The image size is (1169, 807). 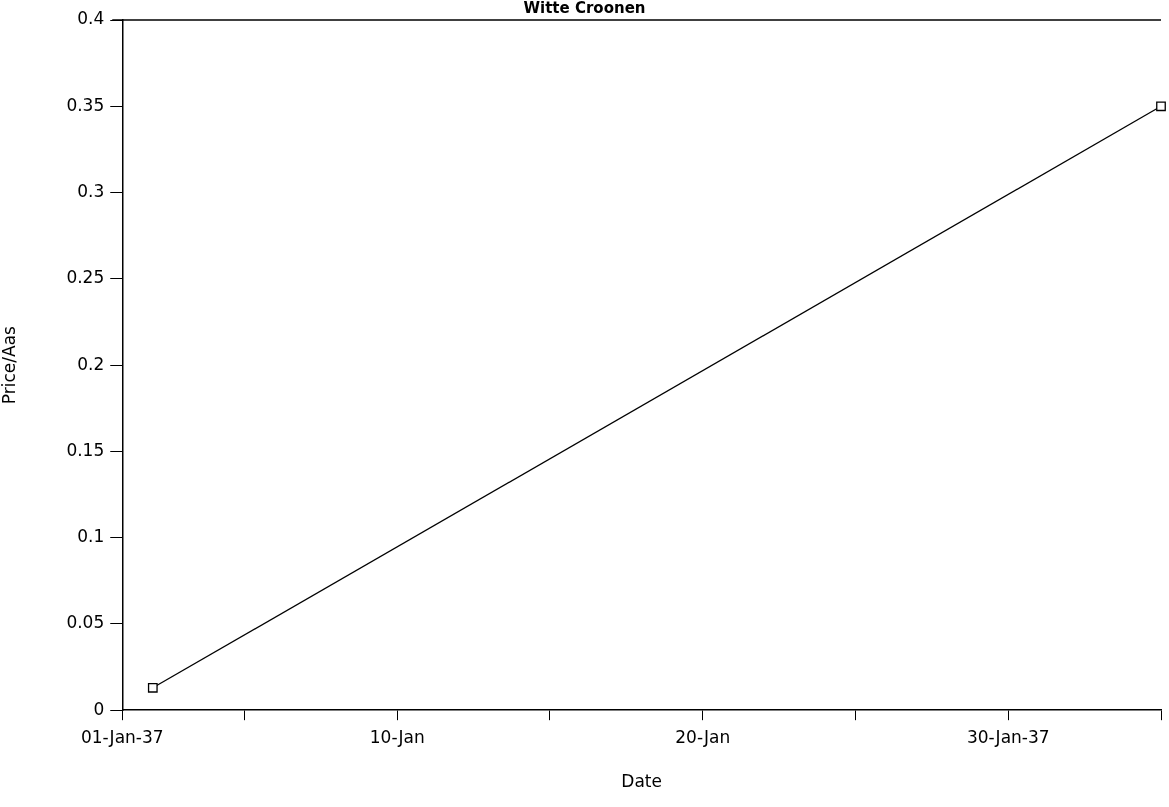 I want to click on y-tick-label: 0.3, so click(x=91, y=190).